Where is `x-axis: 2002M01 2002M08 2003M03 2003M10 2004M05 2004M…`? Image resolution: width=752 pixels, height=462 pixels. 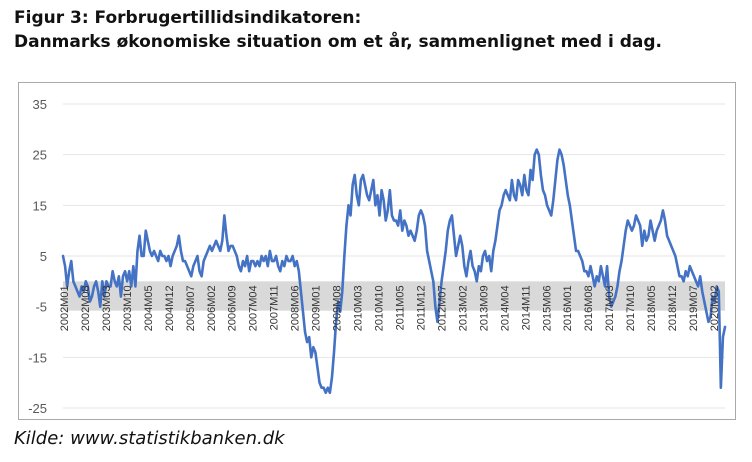
x-axis: 2002M01 2002M08 2003M03 2003M10 2004M05 2004M… is located at coordinates (390, 308).